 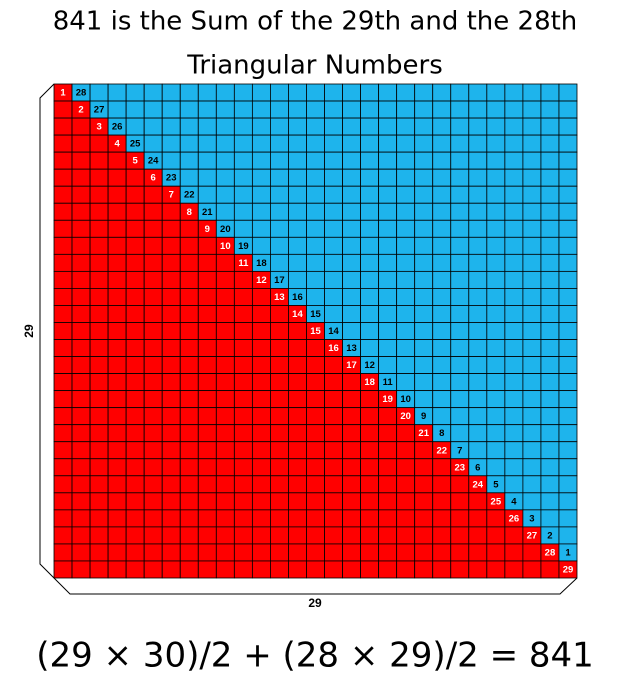 What do you see at coordinates (369, 365) in the screenshot?
I see `blue-number: 12` at bounding box center [369, 365].